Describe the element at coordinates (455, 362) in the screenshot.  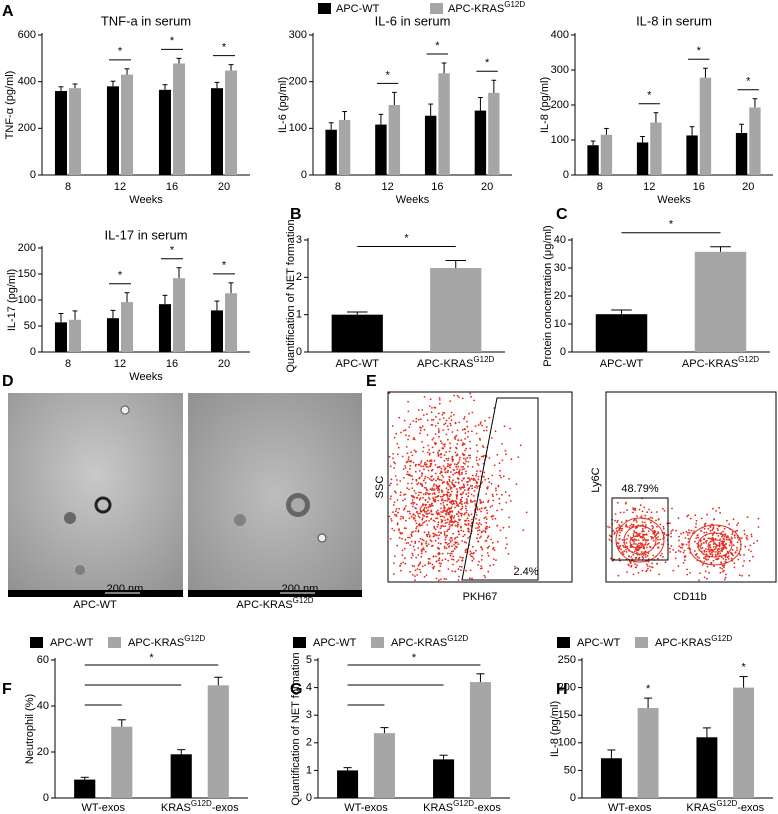
I see `x-tick-label: APC-KRASG12D` at that location.